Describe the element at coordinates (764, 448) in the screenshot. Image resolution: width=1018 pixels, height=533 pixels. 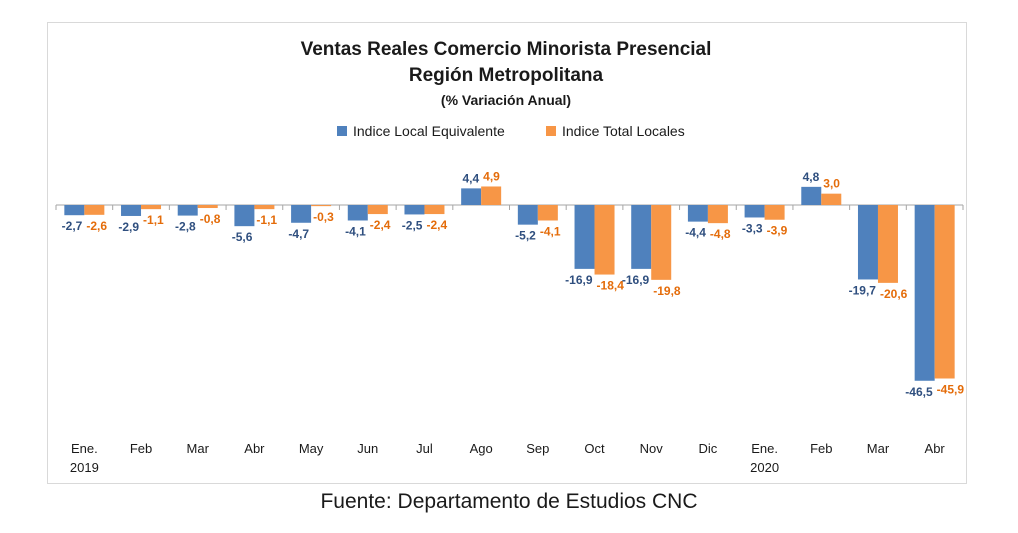
I see `category-label-13: Ene.` at that location.